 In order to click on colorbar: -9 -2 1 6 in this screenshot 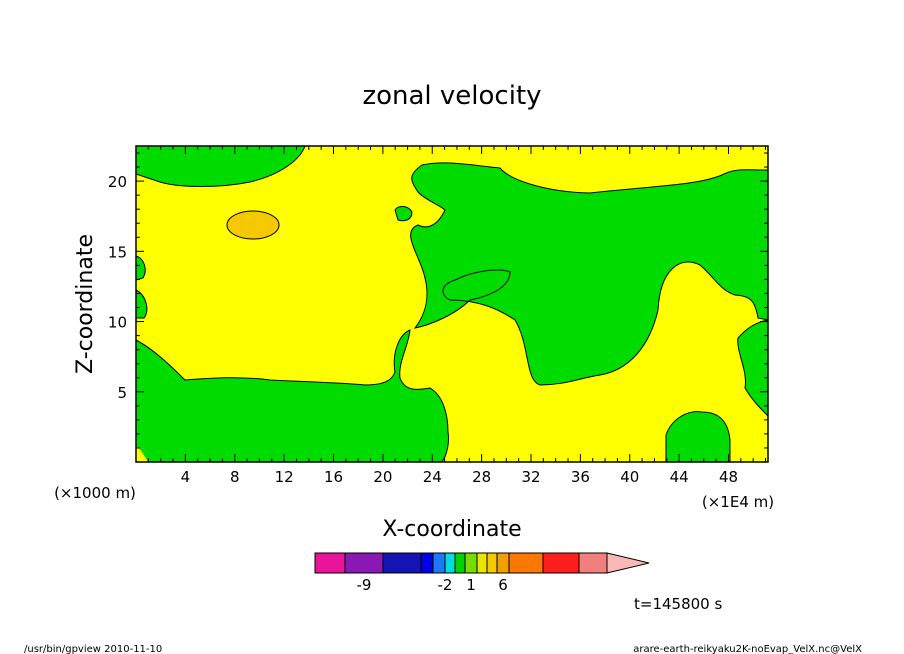, I will do `click(482, 573)`.